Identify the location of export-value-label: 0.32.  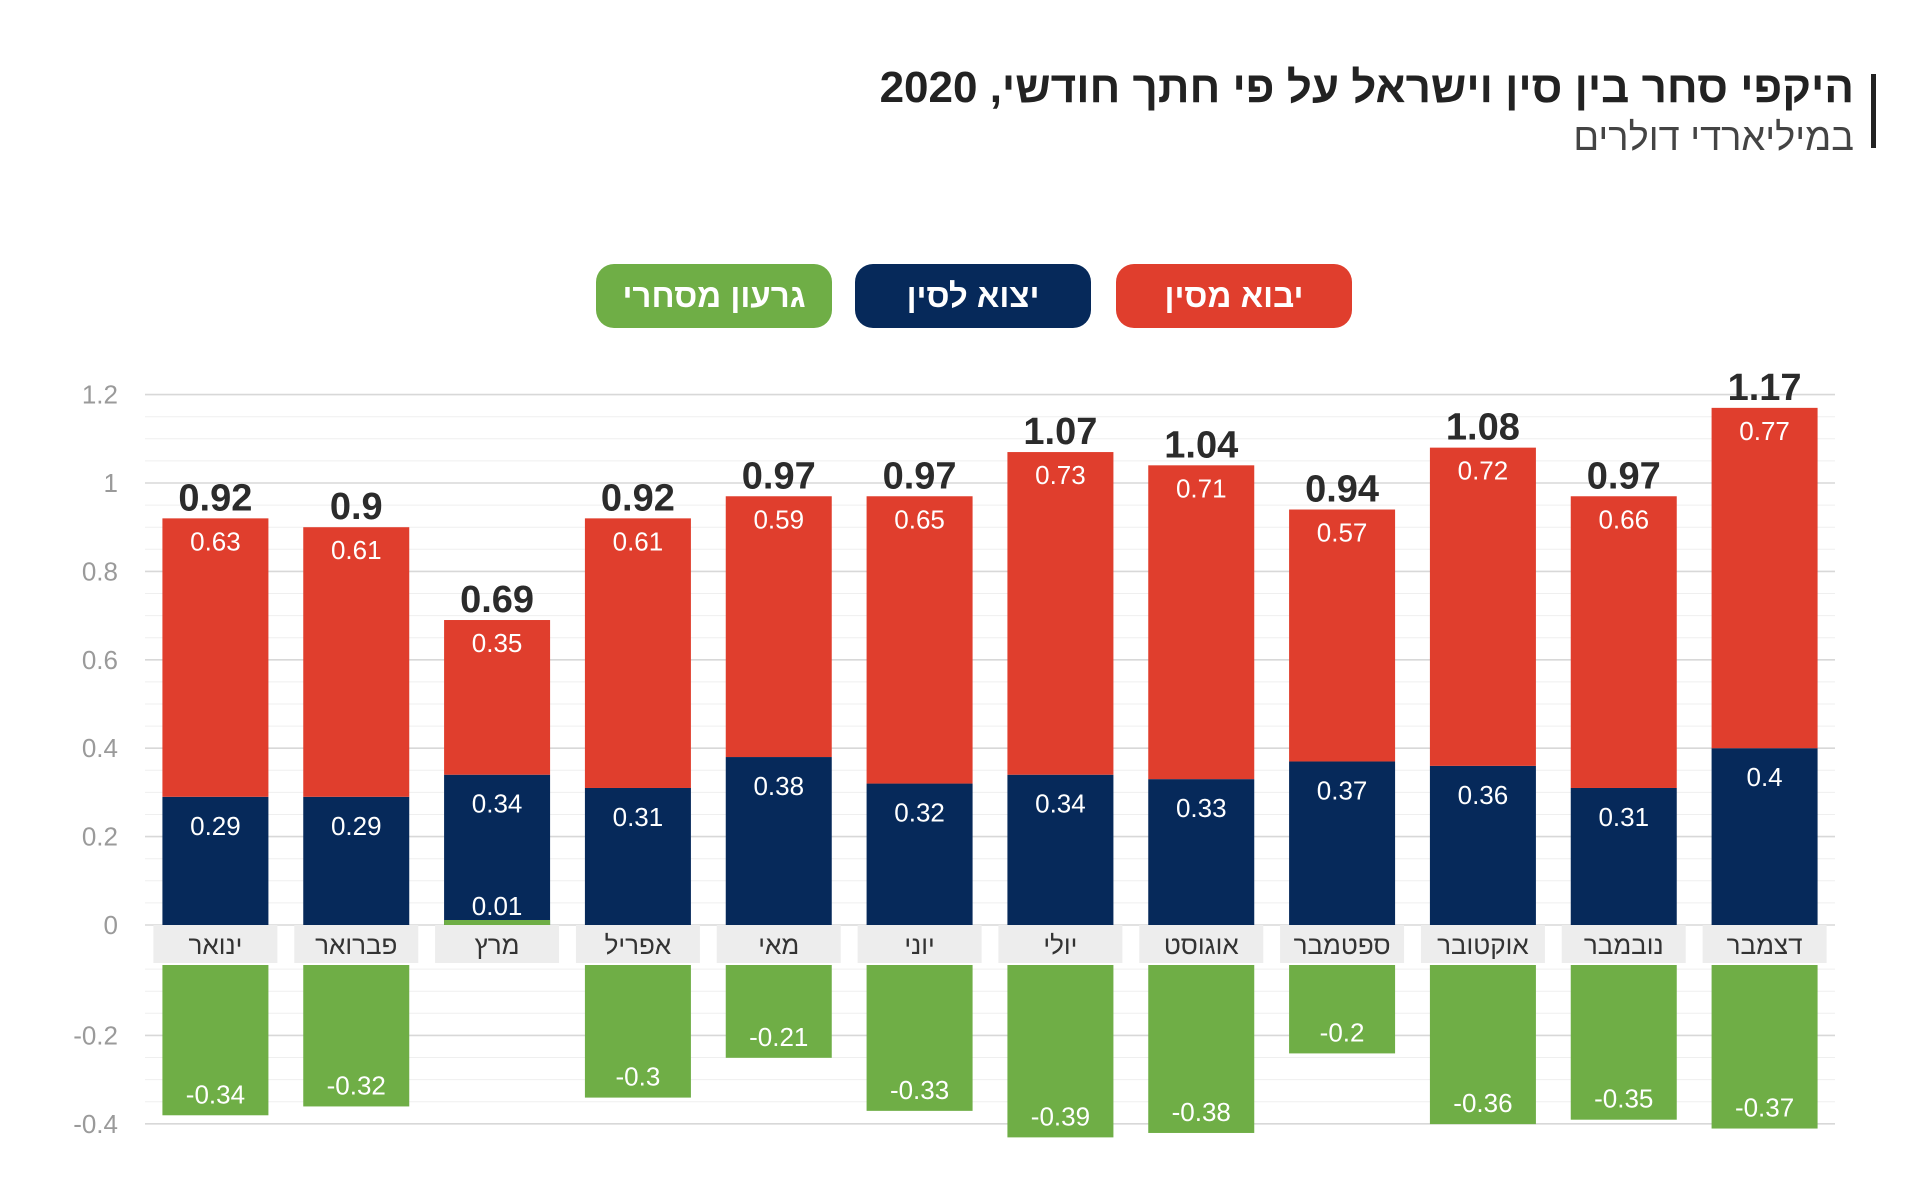
(919, 813).